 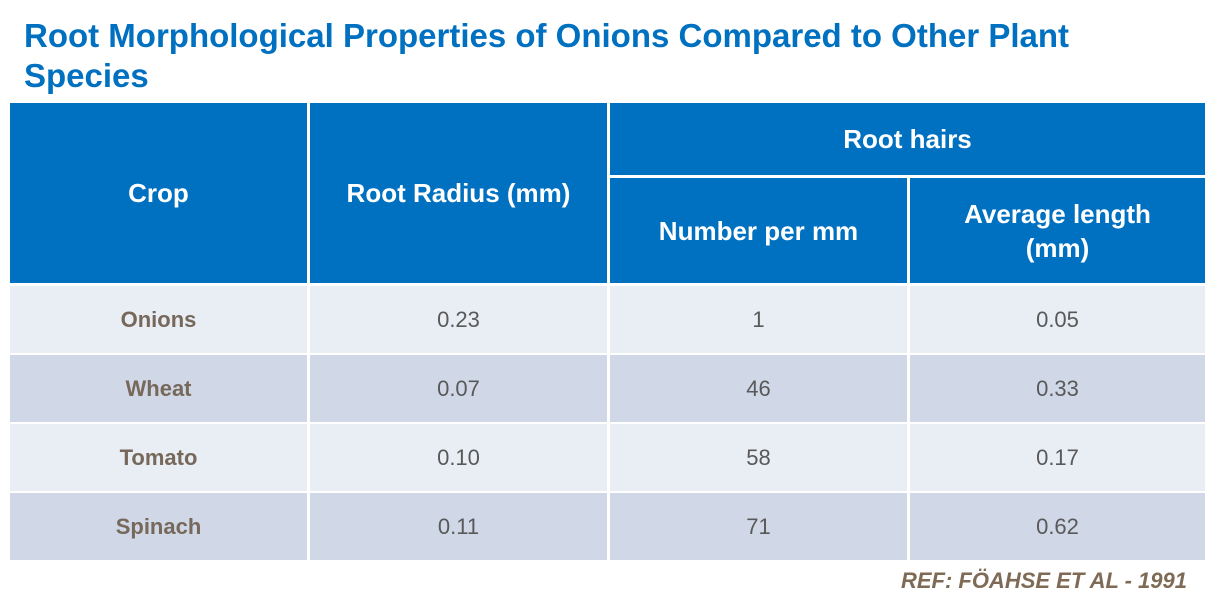 I want to click on data-cell: 0.11, so click(x=458, y=526).